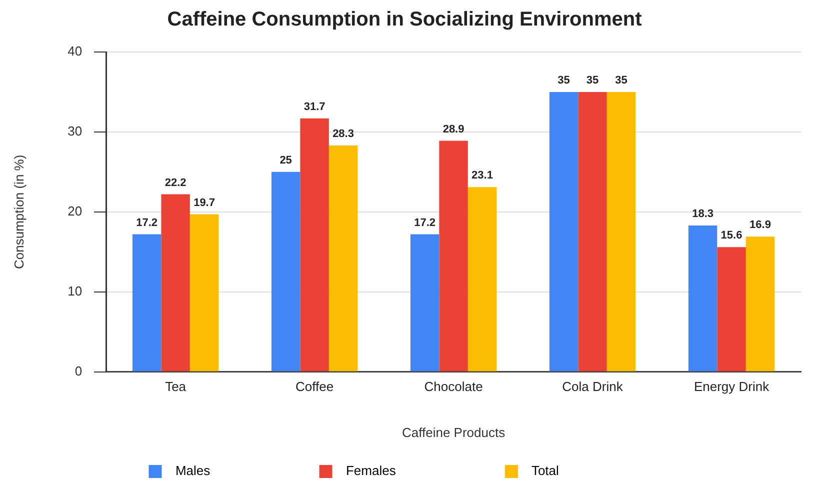  I want to click on data-label: 28.9, so click(453, 129).